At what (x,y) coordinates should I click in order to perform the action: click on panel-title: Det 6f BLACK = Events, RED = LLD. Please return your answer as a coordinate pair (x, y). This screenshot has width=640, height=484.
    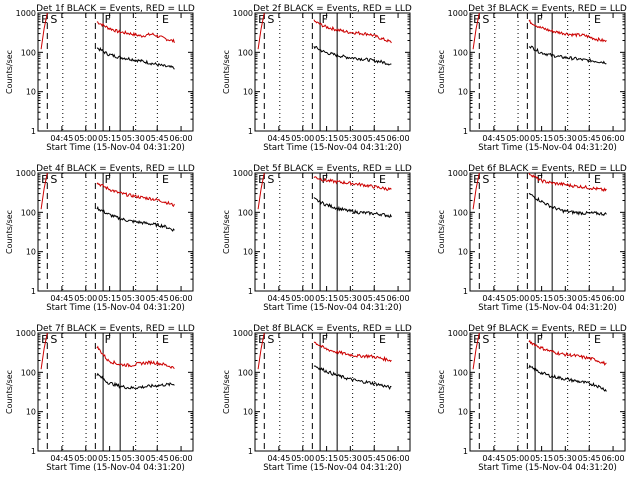
    Looking at the image, I should click on (547, 169).